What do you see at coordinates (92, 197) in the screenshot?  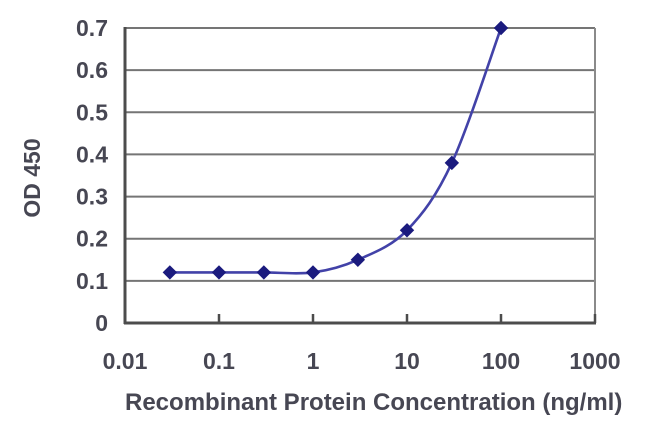 I see `y-tick-label: 0.3` at bounding box center [92, 197].